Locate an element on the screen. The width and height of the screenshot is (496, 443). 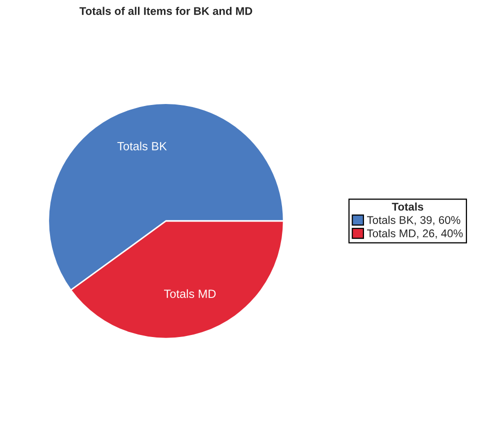
legend-title: Totals is located at coordinates (408, 206).